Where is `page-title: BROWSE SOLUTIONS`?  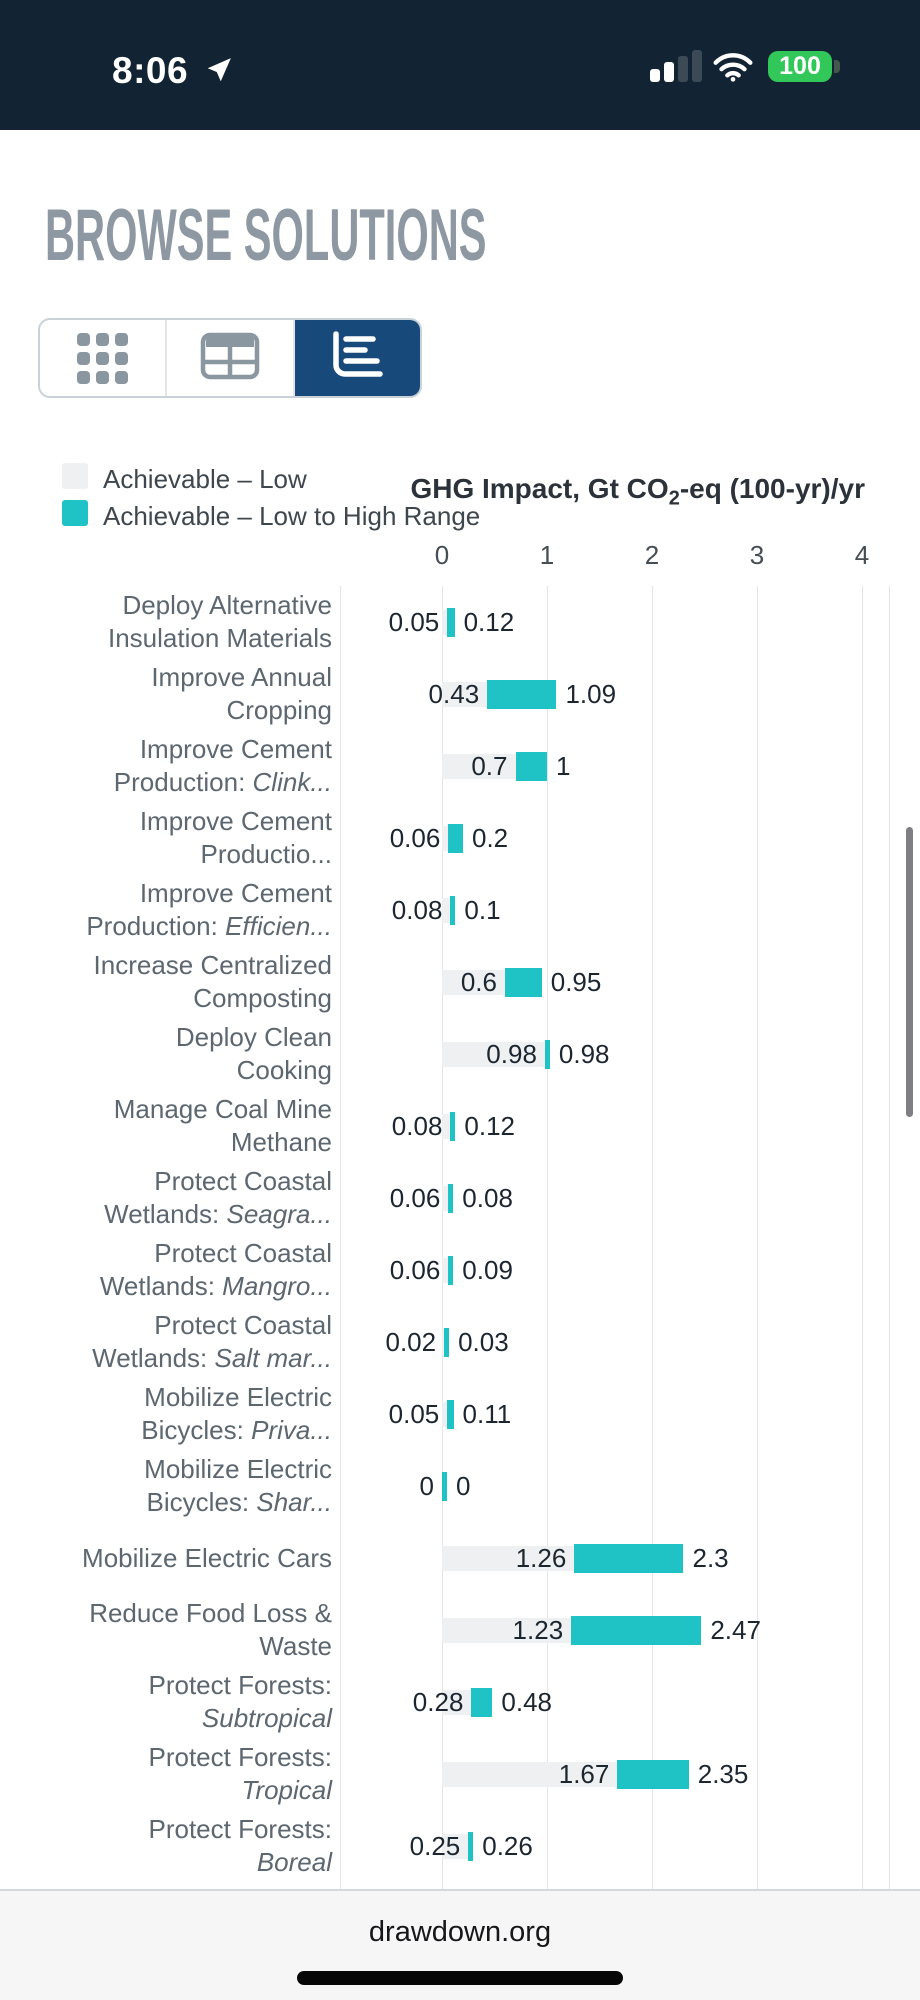
page-title: BROWSE SOLUTIONS is located at coordinates (266, 235).